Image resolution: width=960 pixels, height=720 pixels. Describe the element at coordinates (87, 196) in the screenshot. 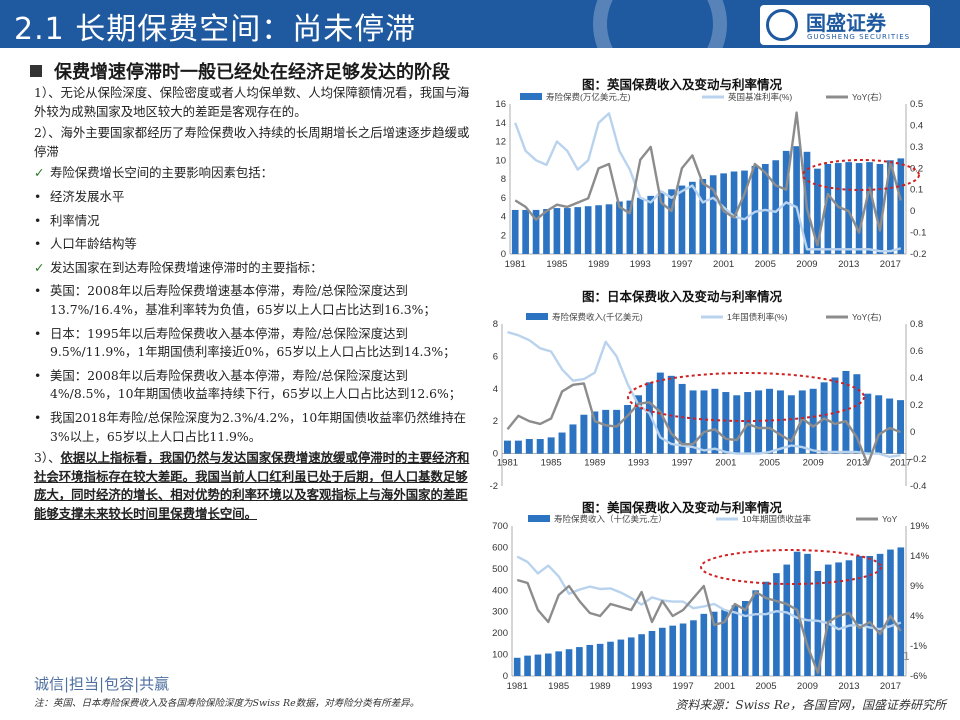

I see `bullet-text: 经济发展水平` at that location.